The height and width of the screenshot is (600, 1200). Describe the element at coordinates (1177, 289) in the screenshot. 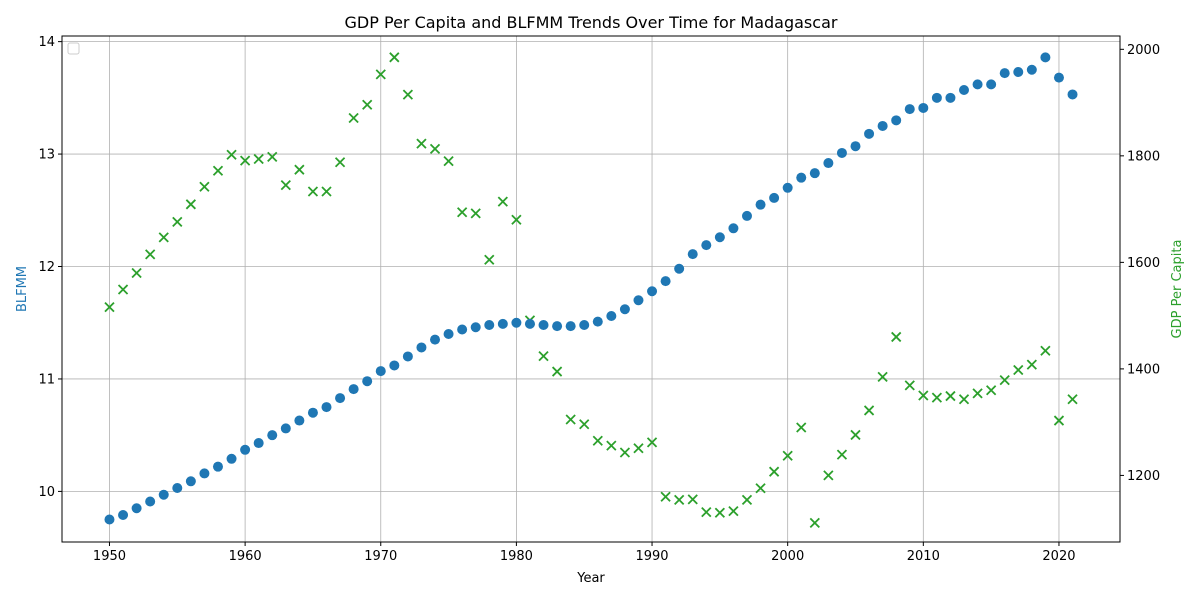

I see `right-axis-label: GDP Per Capita` at that location.